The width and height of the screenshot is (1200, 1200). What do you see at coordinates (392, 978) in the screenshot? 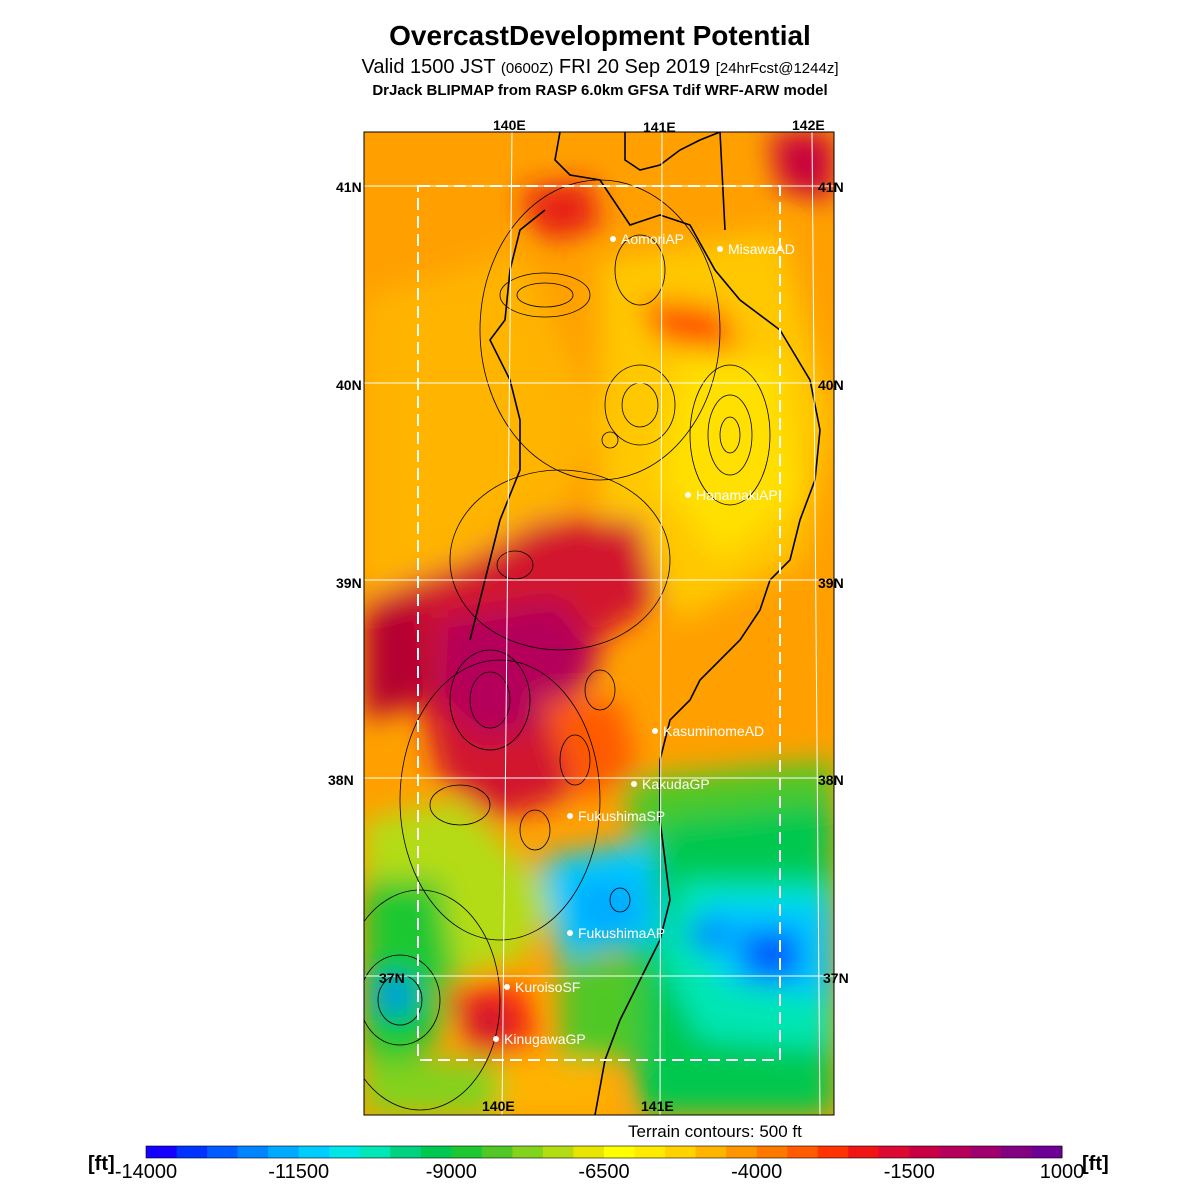
I see `lat-label-left-37: 37N` at bounding box center [392, 978].